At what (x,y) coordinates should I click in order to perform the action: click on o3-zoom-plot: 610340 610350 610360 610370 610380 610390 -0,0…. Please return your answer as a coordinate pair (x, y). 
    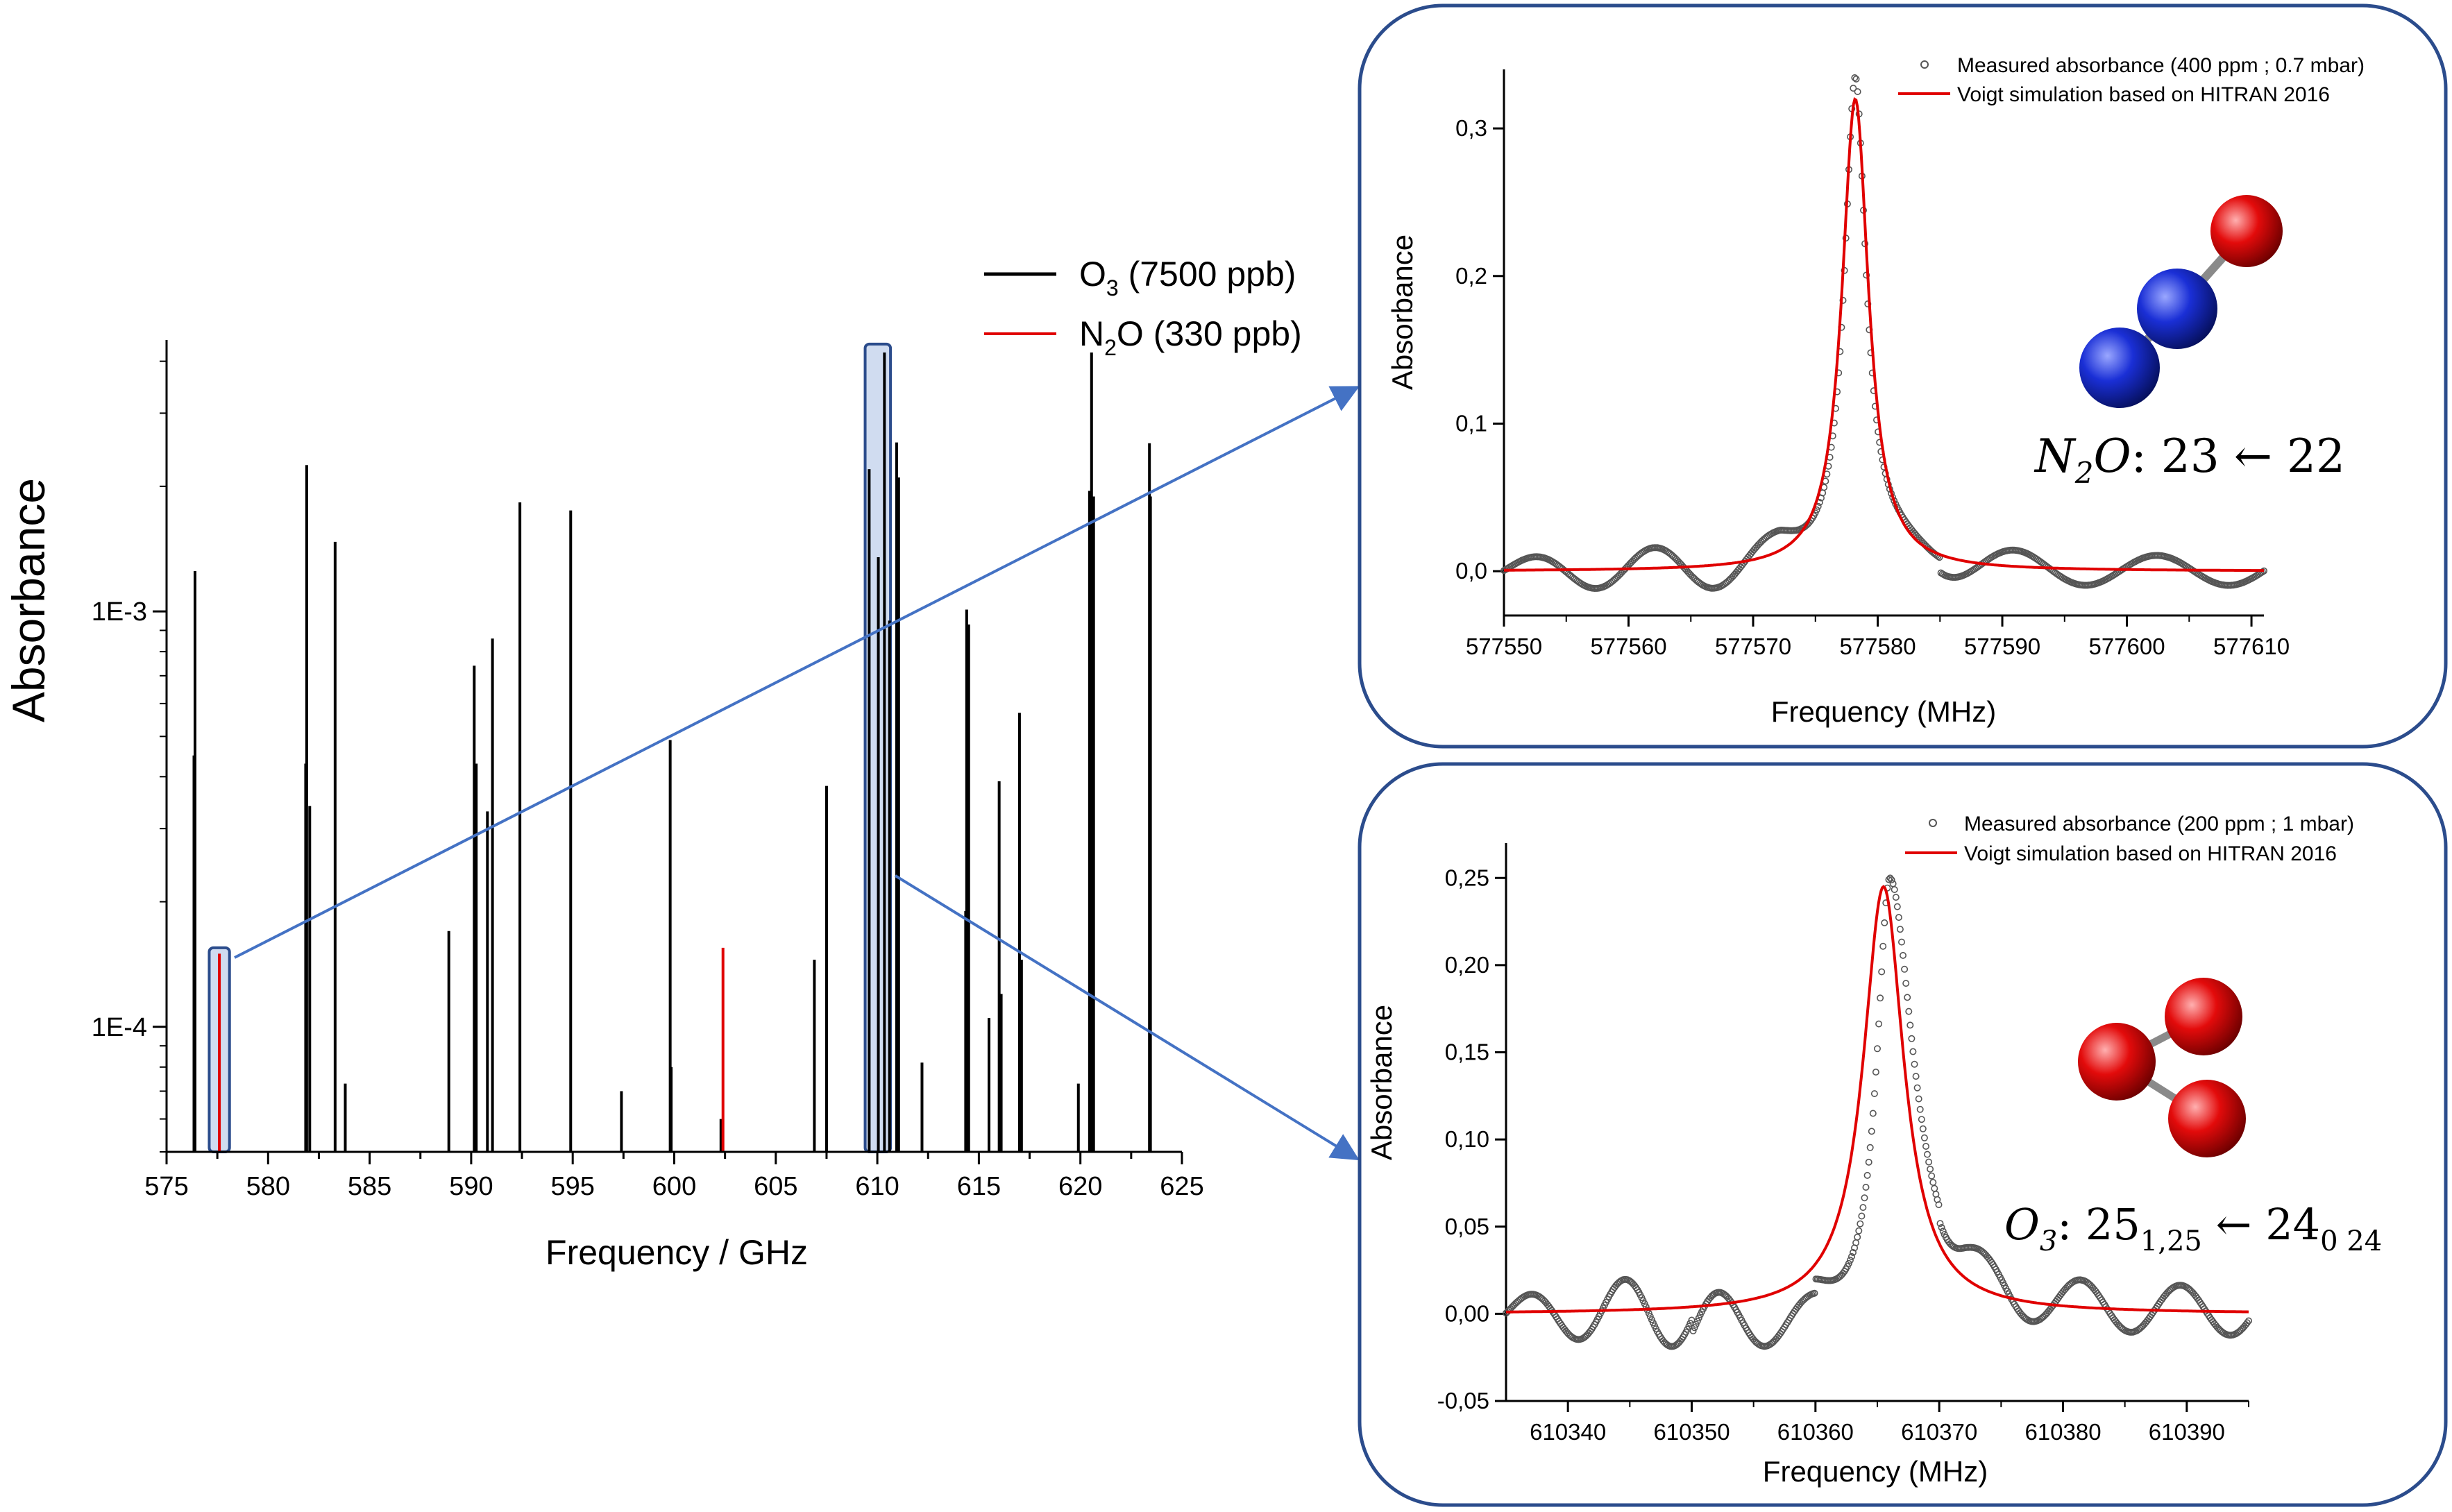
    Looking at the image, I should click on (1845, 1144).